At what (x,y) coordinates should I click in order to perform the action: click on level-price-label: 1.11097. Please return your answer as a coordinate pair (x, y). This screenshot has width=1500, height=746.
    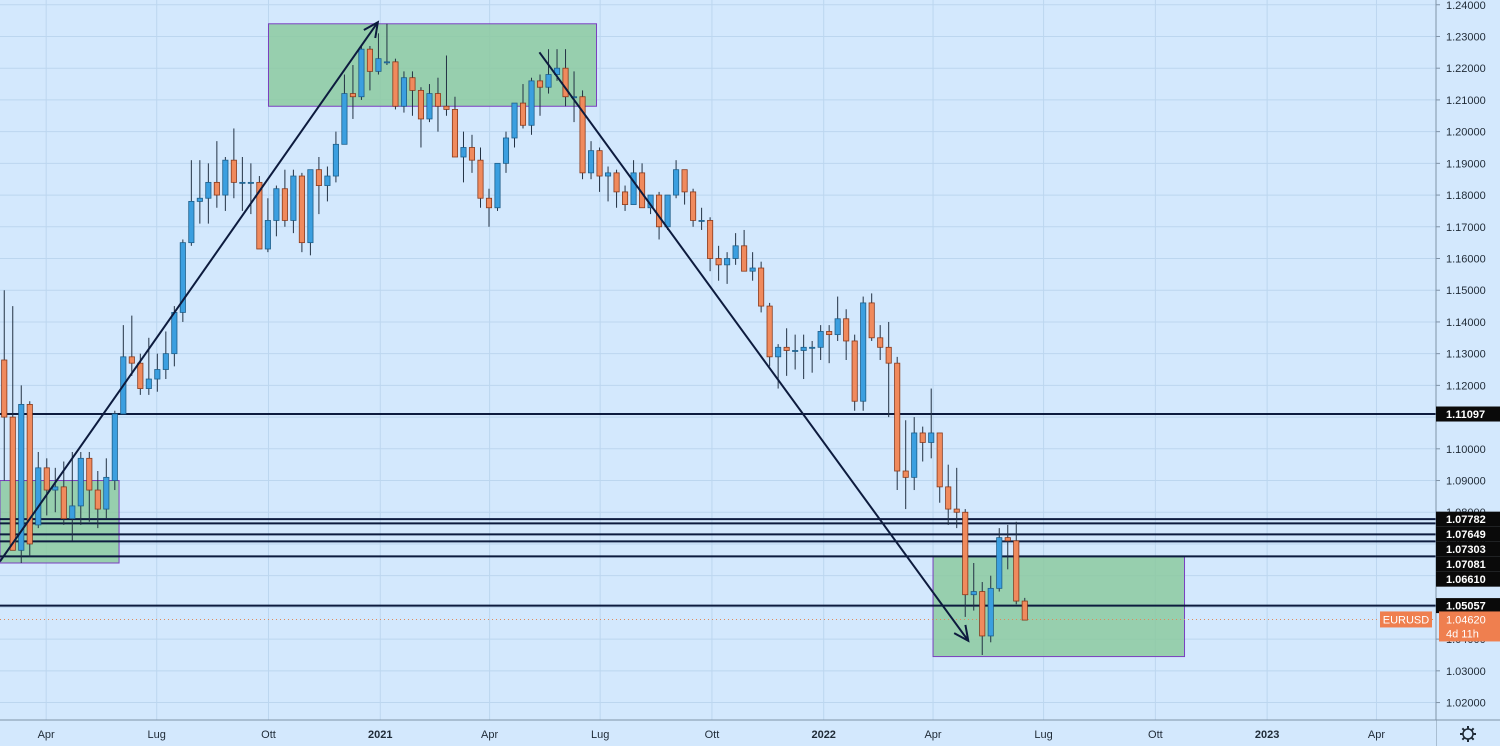
    Looking at the image, I should click on (1468, 414).